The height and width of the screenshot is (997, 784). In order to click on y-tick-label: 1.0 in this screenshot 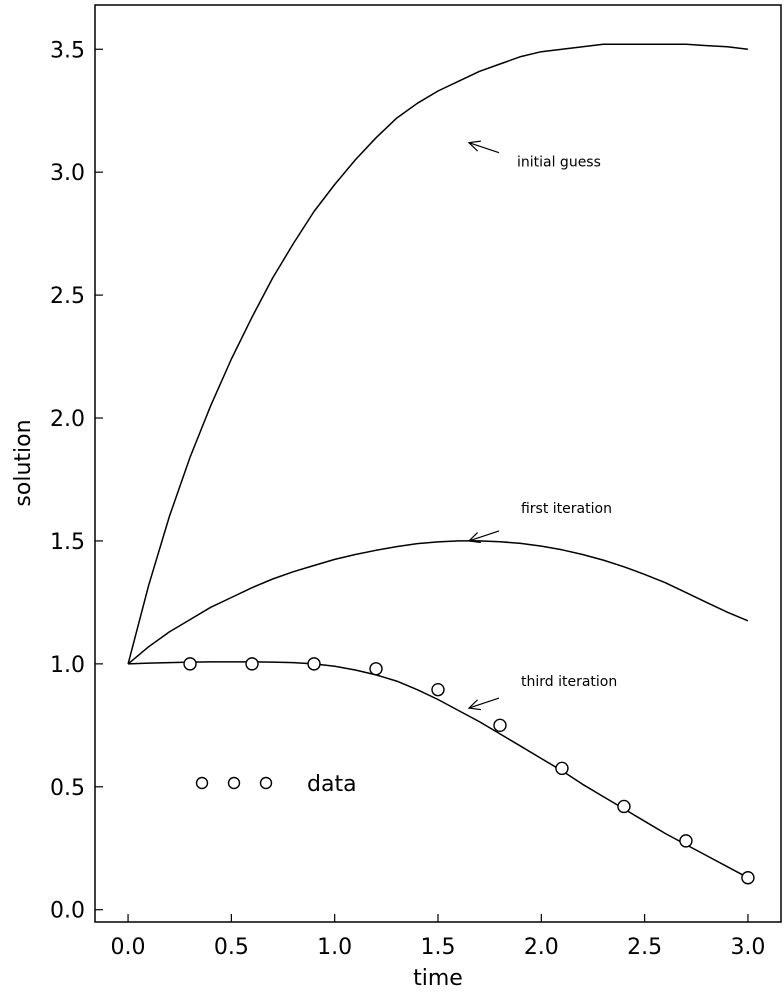, I will do `click(67, 665)`.